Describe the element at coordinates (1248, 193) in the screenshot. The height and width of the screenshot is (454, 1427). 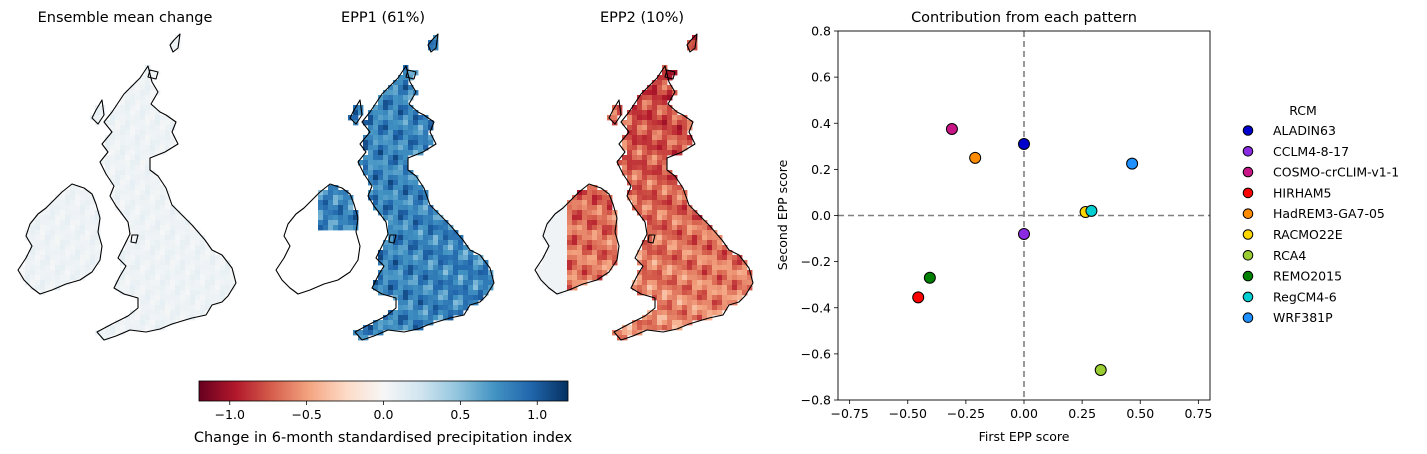
I see `legend-marker-hirham5` at that location.